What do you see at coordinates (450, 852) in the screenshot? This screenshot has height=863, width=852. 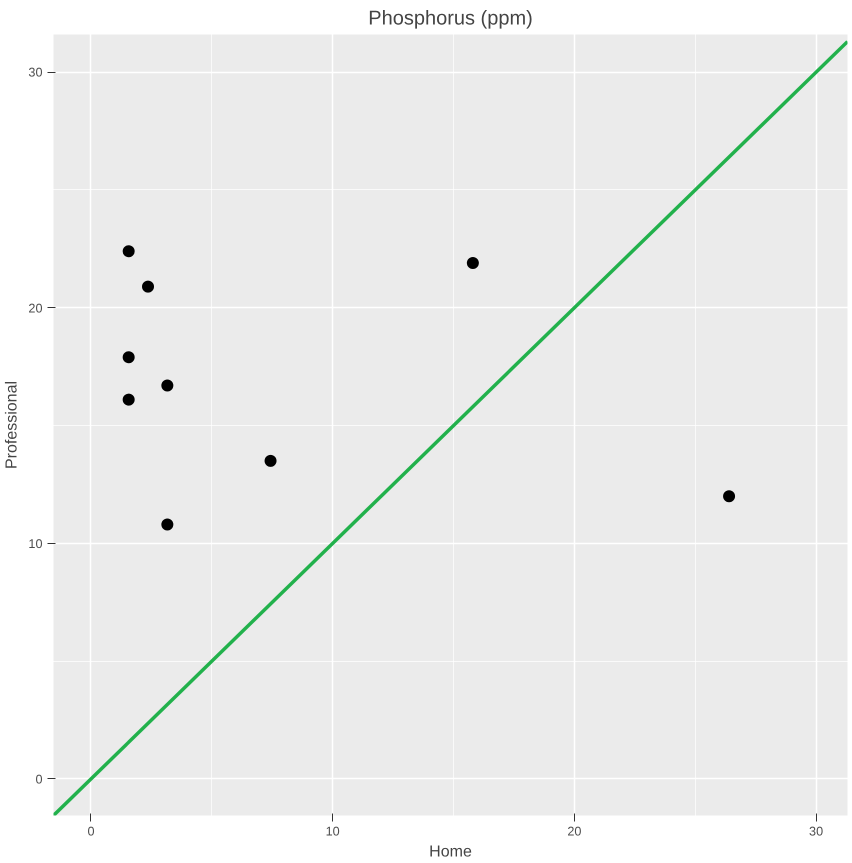 I see `x-axis-title: Home` at bounding box center [450, 852].